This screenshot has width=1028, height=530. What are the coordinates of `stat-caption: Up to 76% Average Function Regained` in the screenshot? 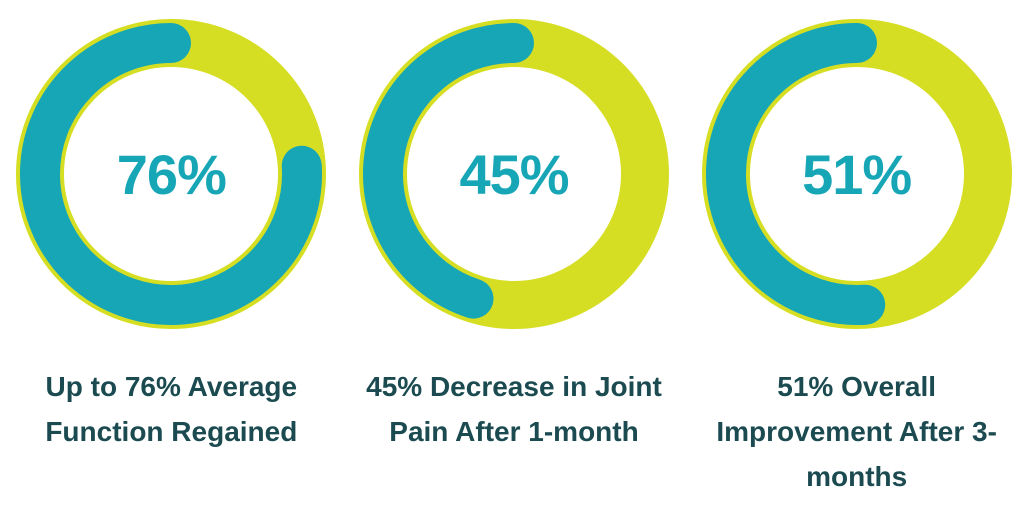 It's located at (171, 409).